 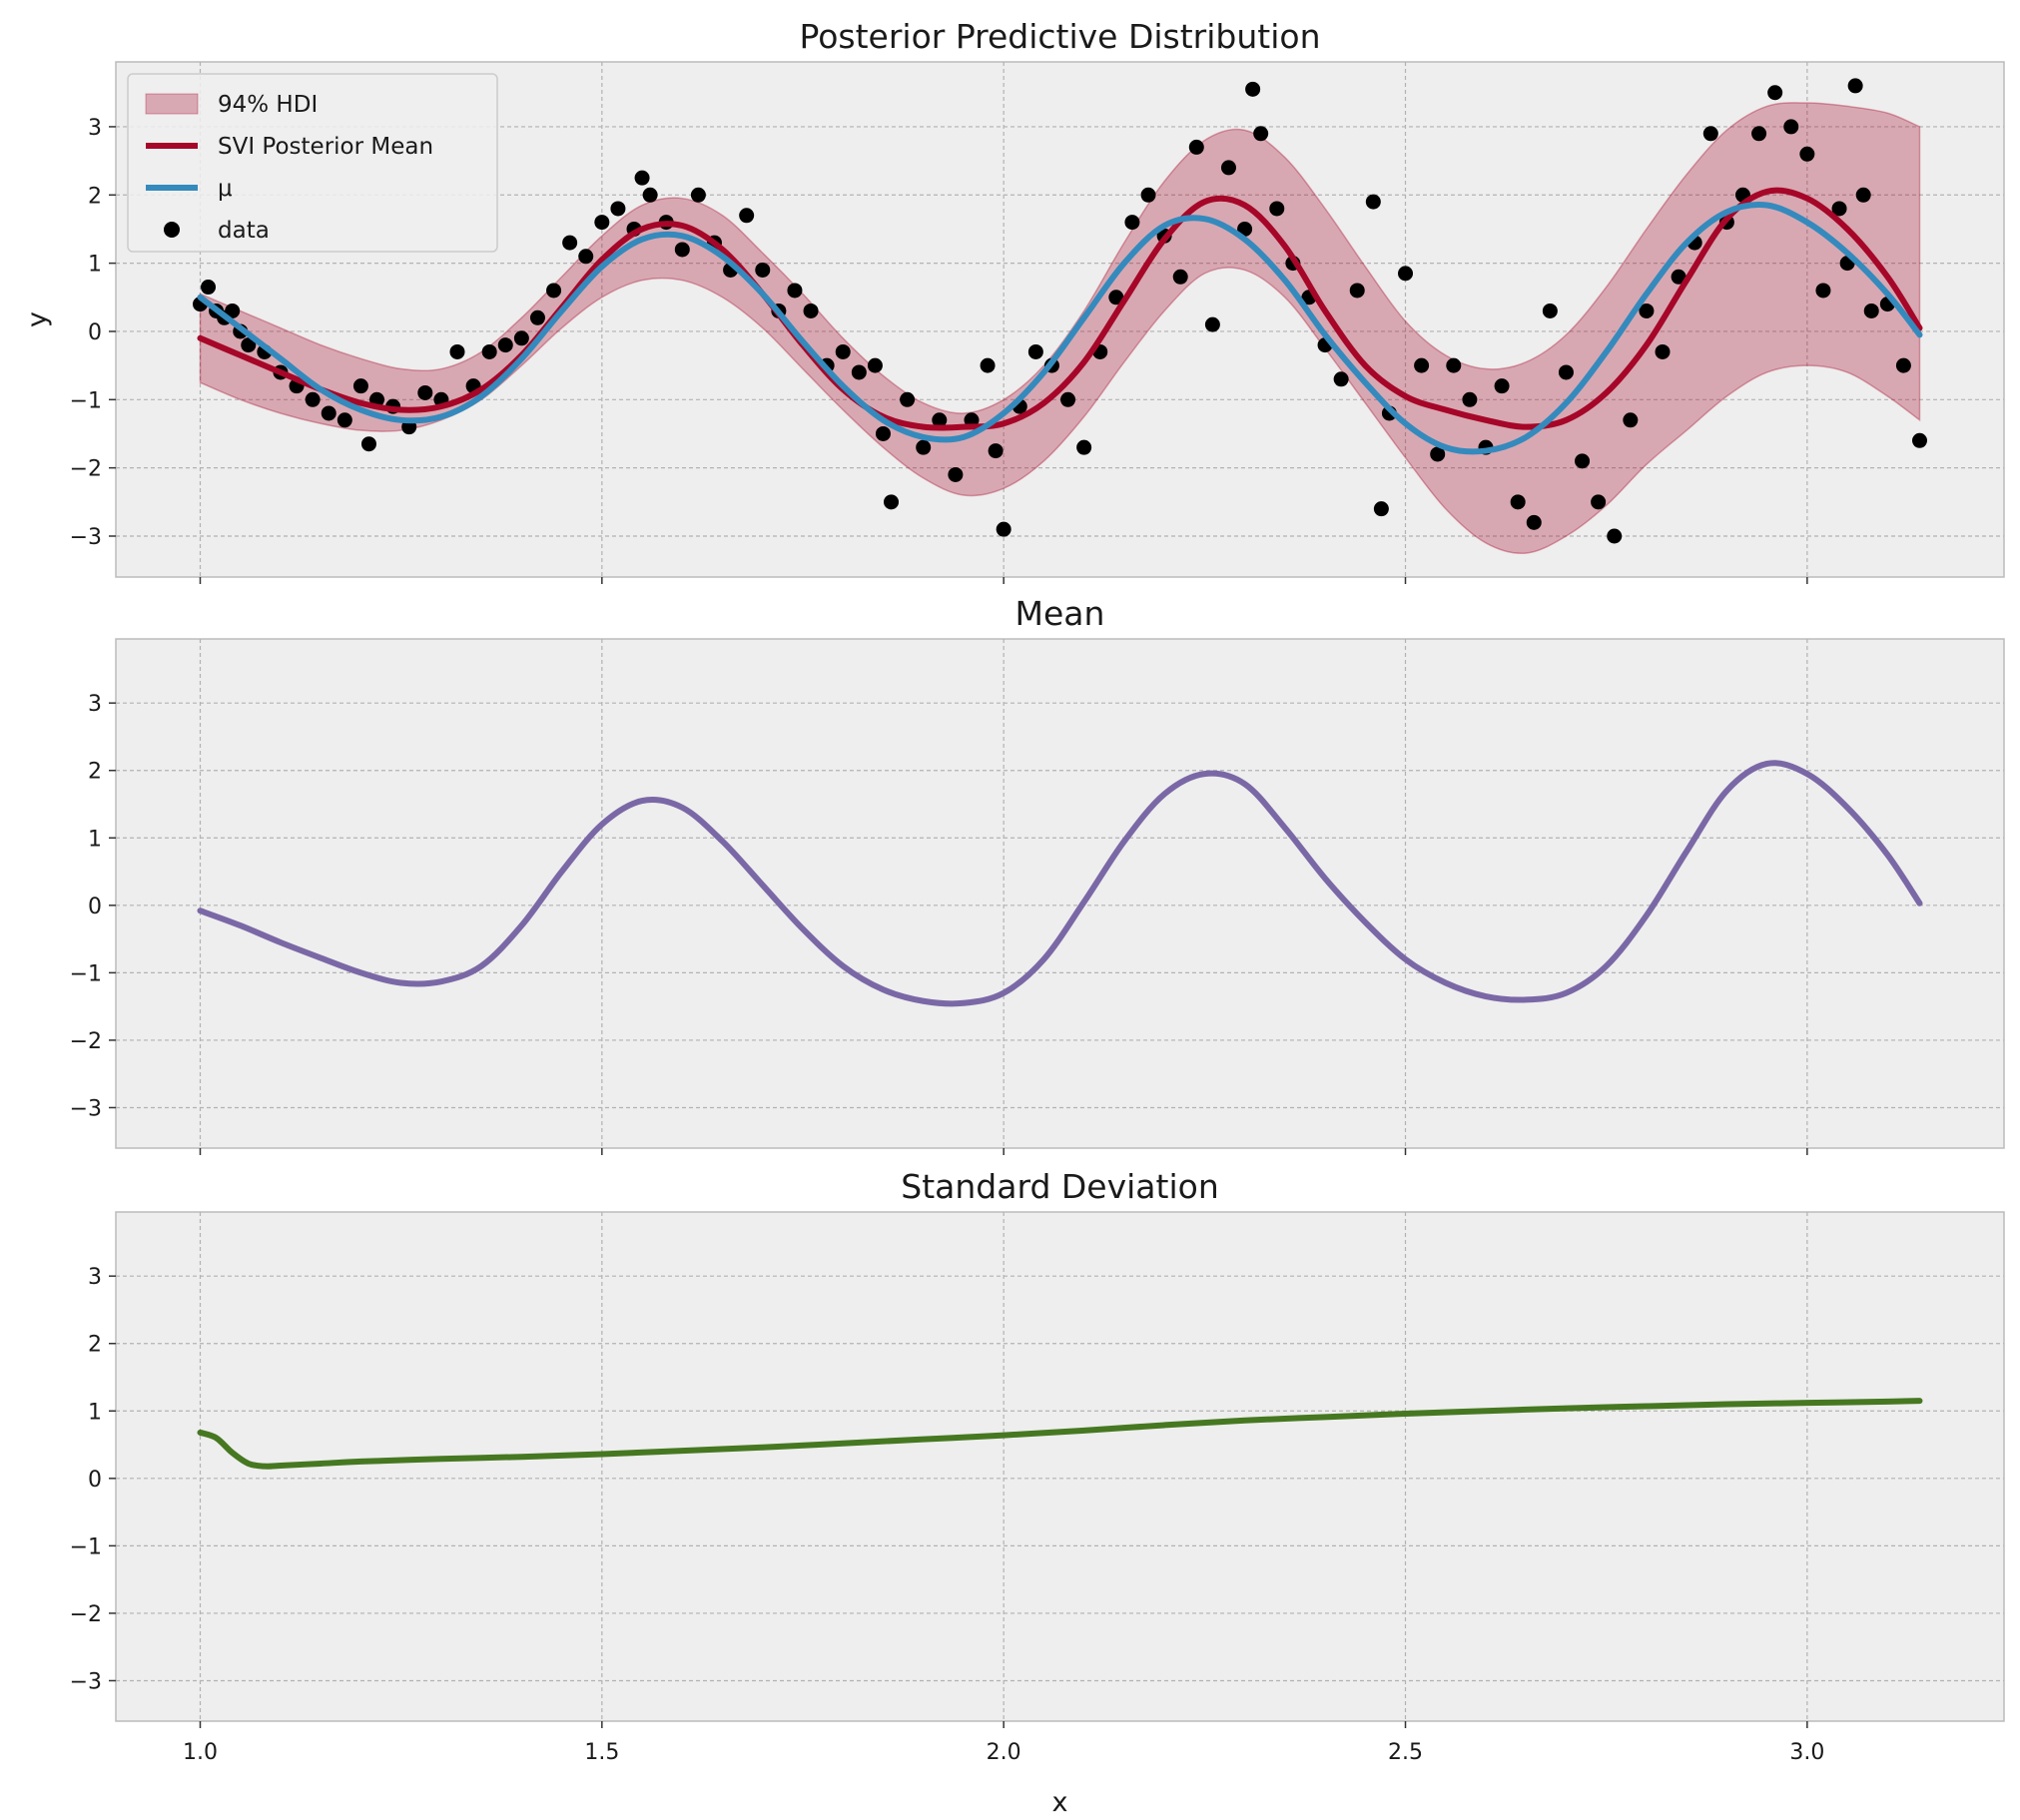 I want to click on svi-mean-line, so click(x=1060, y=309).